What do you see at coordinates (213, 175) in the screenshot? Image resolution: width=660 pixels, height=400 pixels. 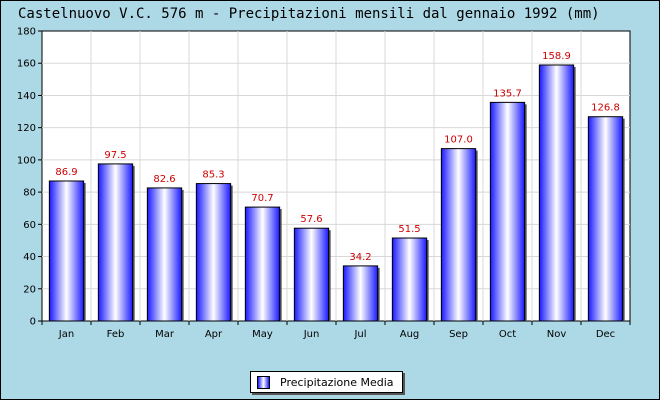 I see `data-label: 85.3` at bounding box center [213, 175].